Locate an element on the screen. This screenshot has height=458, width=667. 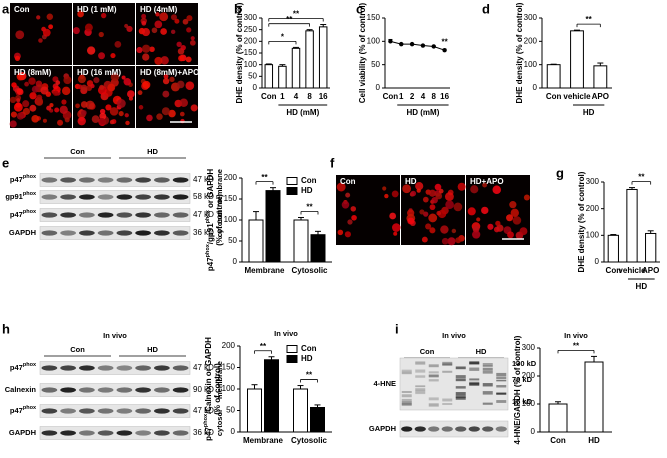
fraction-label: cytosol is located at coordinates (219, 224).